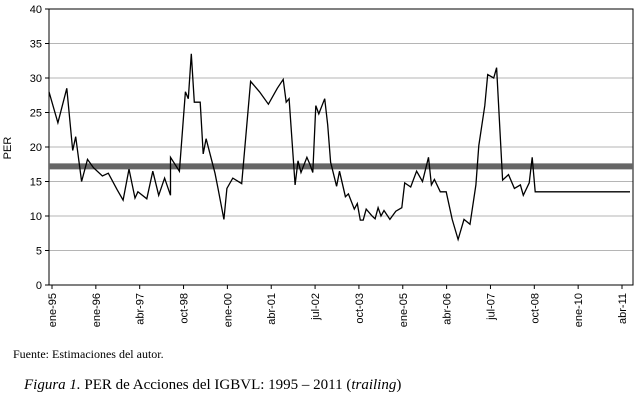  I want to click on x-tick-label: abr-01, so click(272, 309).